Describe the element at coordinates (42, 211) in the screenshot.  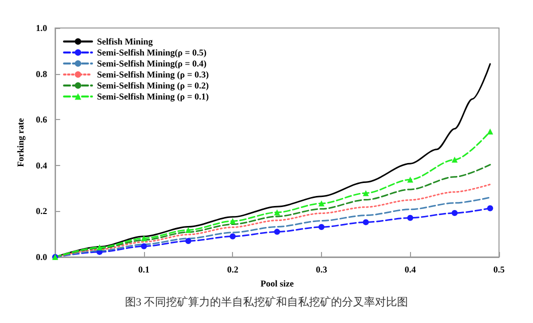
I see `y-tick-label: 0.2` at that location.